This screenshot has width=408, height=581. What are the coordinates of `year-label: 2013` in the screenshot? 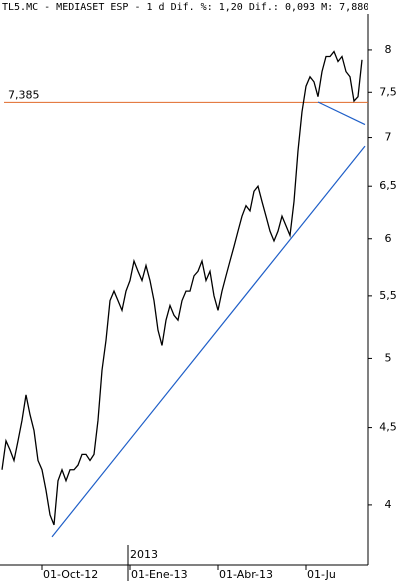 It's located at (144, 554).